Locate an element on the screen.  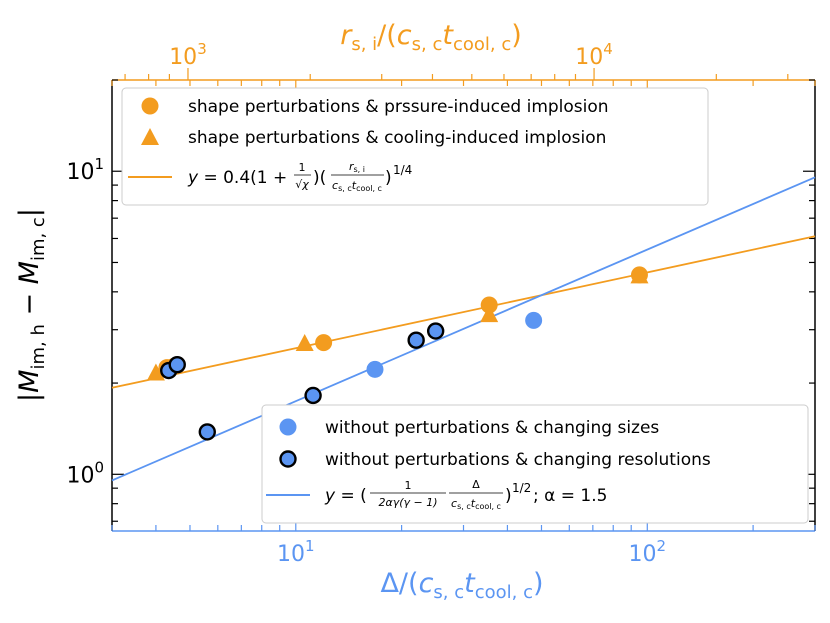
legend-orange-circle-marker is located at coordinates (150, 106).